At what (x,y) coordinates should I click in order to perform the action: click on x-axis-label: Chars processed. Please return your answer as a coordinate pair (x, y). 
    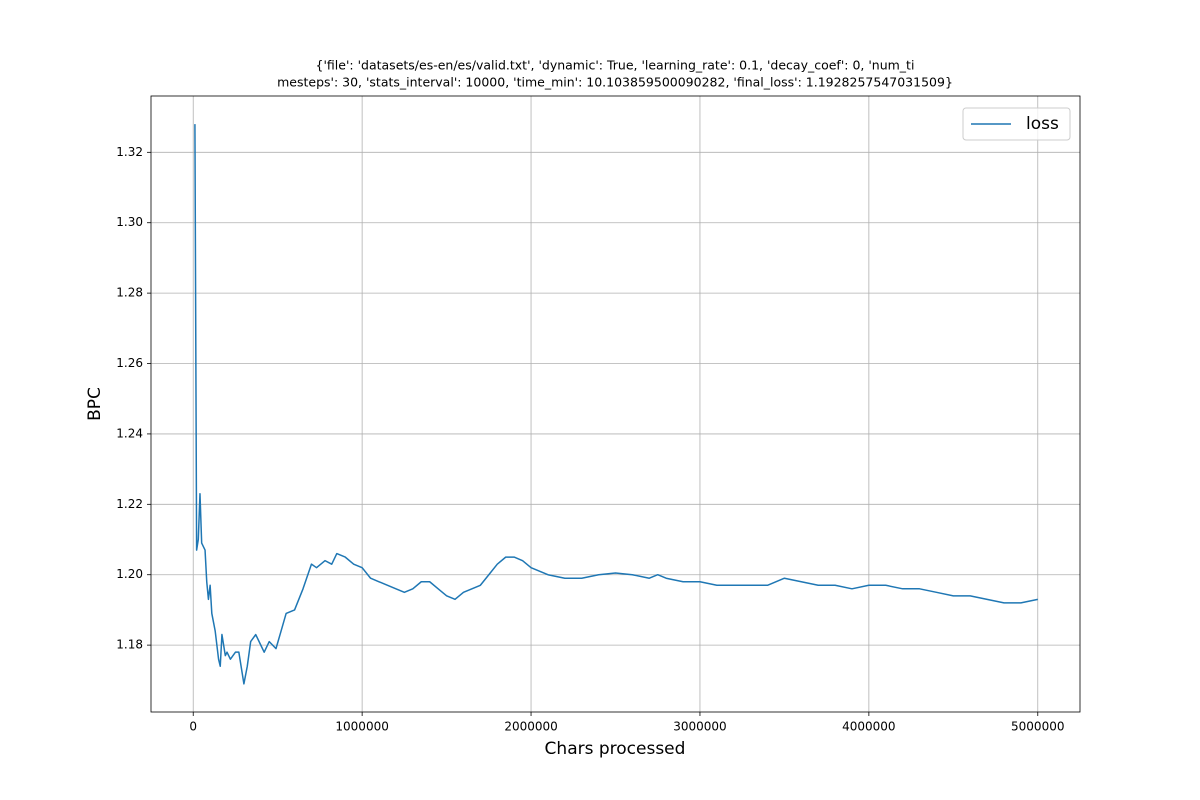
    Looking at the image, I should click on (615, 749).